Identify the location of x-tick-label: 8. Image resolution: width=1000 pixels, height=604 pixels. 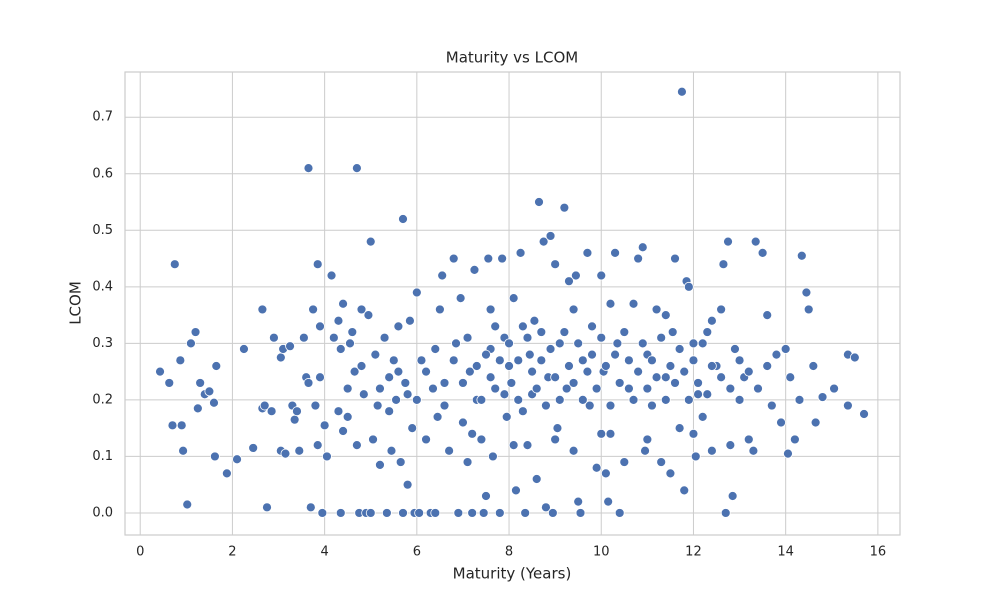
(509, 552).